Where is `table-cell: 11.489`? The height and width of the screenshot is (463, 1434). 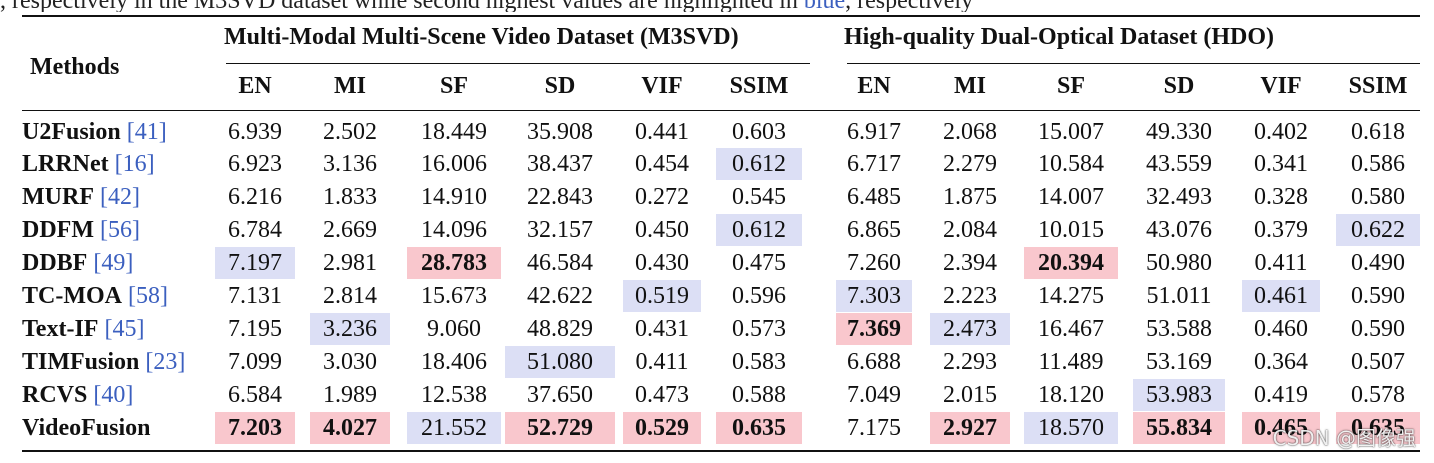 table-cell: 11.489 is located at coordinates (1071, 362).